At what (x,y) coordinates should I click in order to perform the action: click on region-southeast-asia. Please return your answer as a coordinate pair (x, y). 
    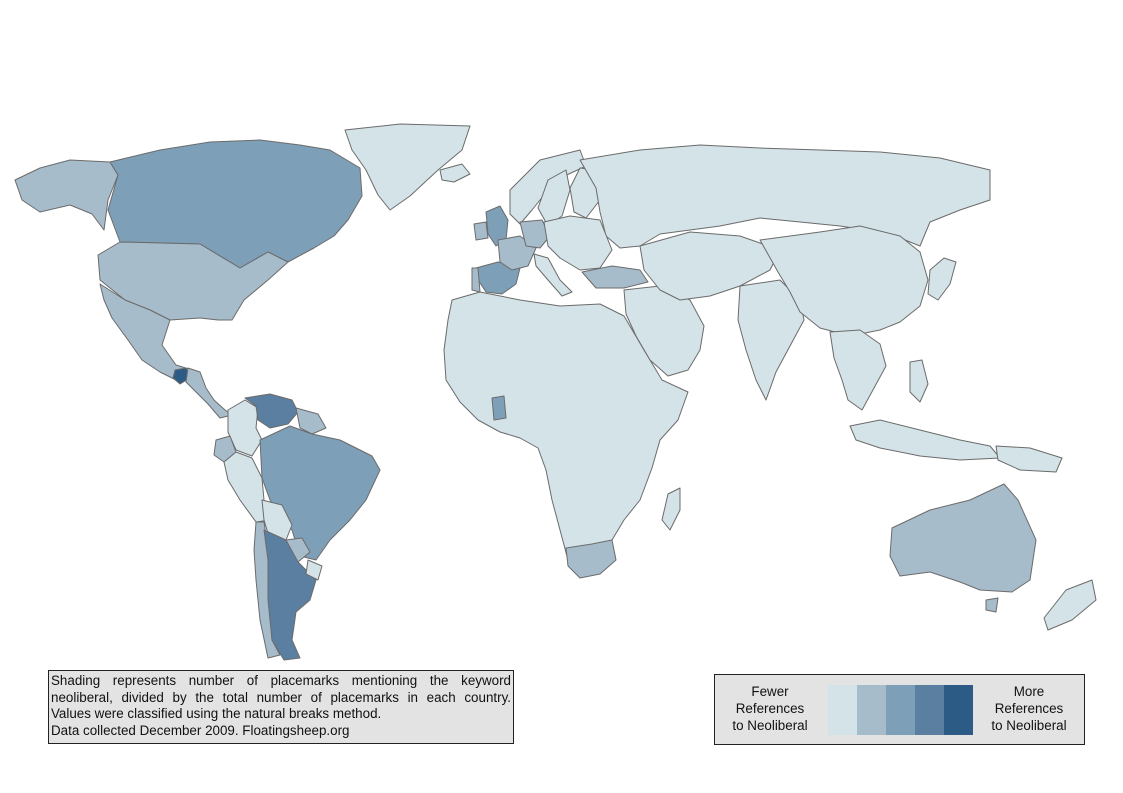
    Looking at the image, I should click on (858, 370).